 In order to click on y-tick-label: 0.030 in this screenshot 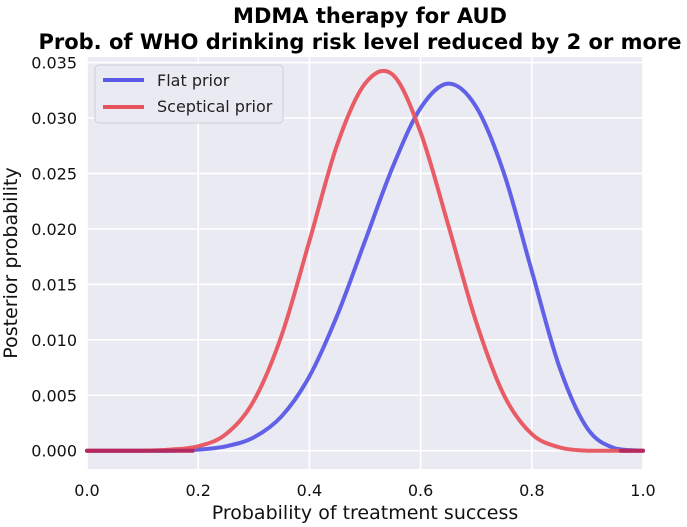, I will do `click(54, 118)`.